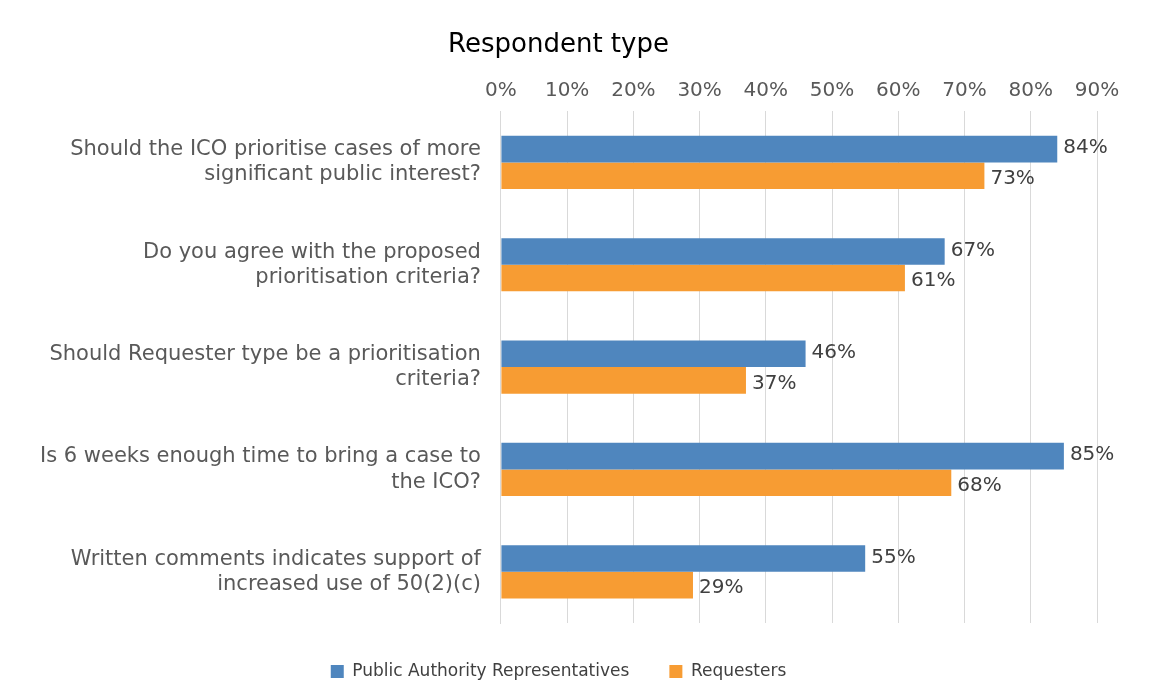 This screenshot has height=700, width=1157. I want to click on x-tick-label: 60%, so click(898, 89).